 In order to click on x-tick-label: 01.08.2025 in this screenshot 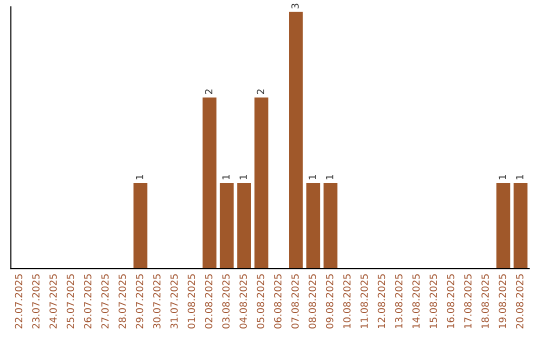, I will do `click(192, 301)`.